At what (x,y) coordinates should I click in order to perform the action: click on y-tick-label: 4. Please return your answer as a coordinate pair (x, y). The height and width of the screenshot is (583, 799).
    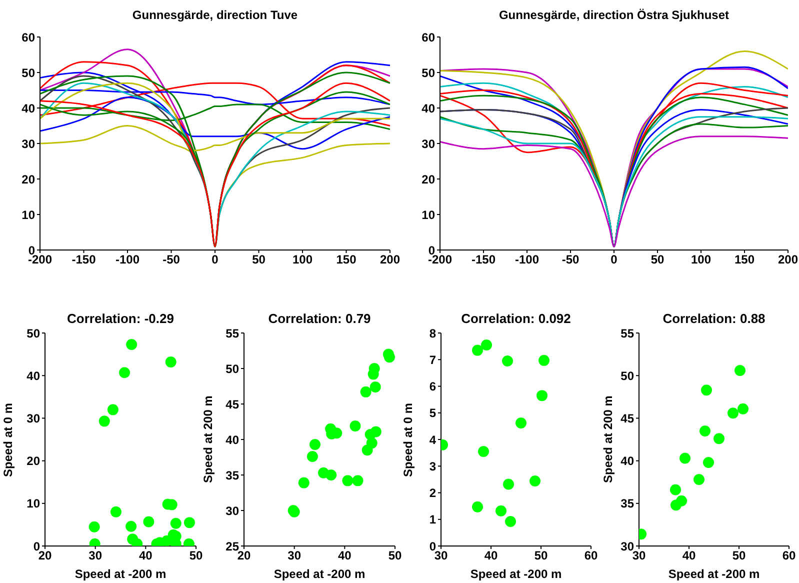
    Looking at the image, I should click on (432, 439).